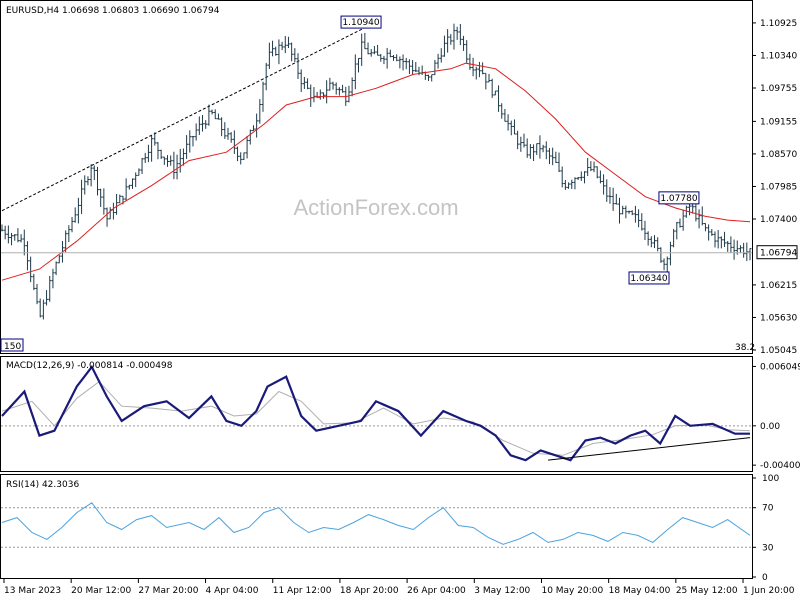 The image size is (800, 600). What do you see at coordinates (780, 367) in the screenshot?
I see `macd-tick-label: 0.006049` at bounding box center [780, 367].